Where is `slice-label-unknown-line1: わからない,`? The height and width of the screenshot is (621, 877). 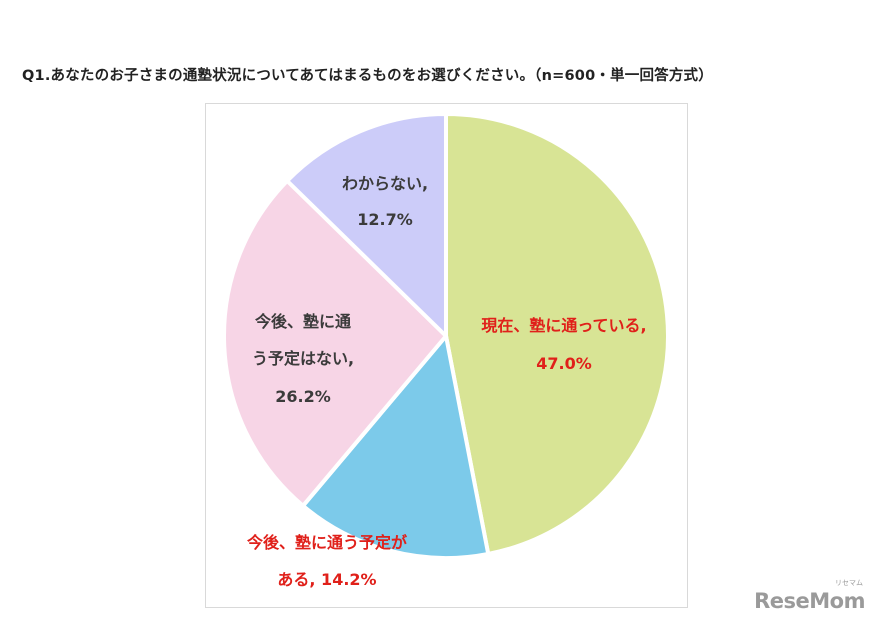
slice-label-unknown-line1: わからない, is located at coordinates (385, 183).